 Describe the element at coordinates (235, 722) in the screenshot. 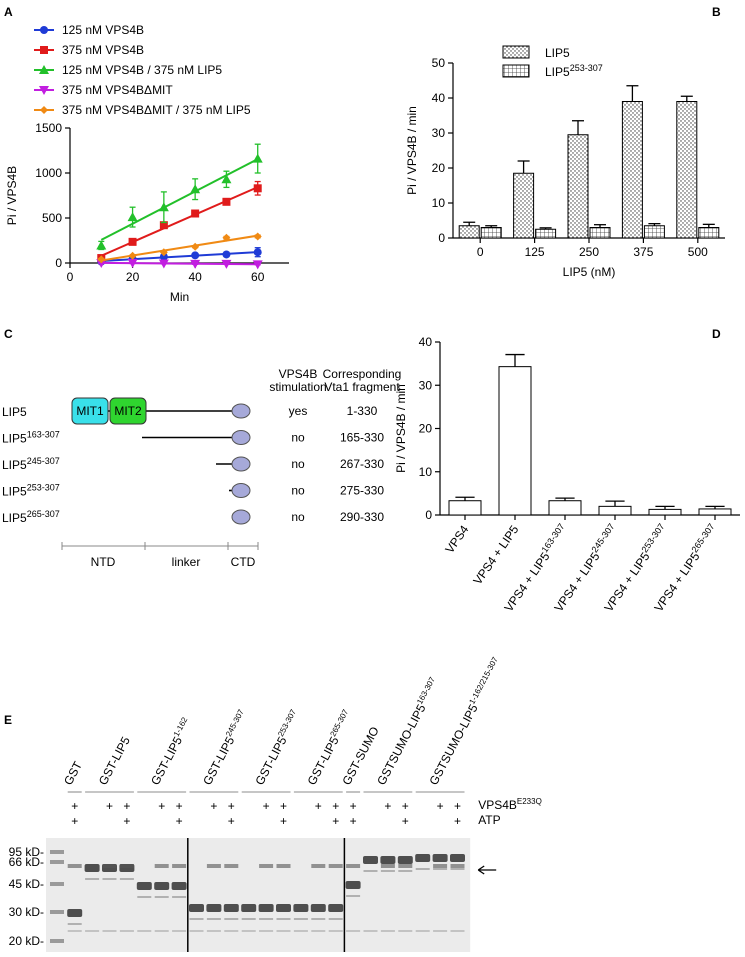

I see `lane-label-superscript: 245-307` at that location.